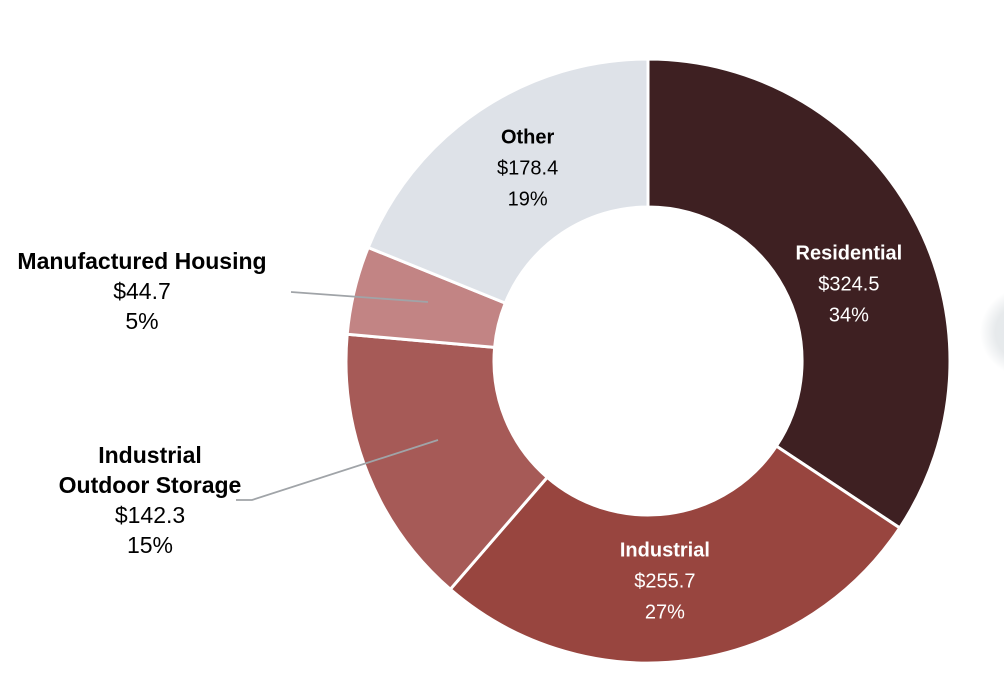 This screenshot has width=1004, height=688. I want to click on slice-value-text: $324.5, so click(849, 284).